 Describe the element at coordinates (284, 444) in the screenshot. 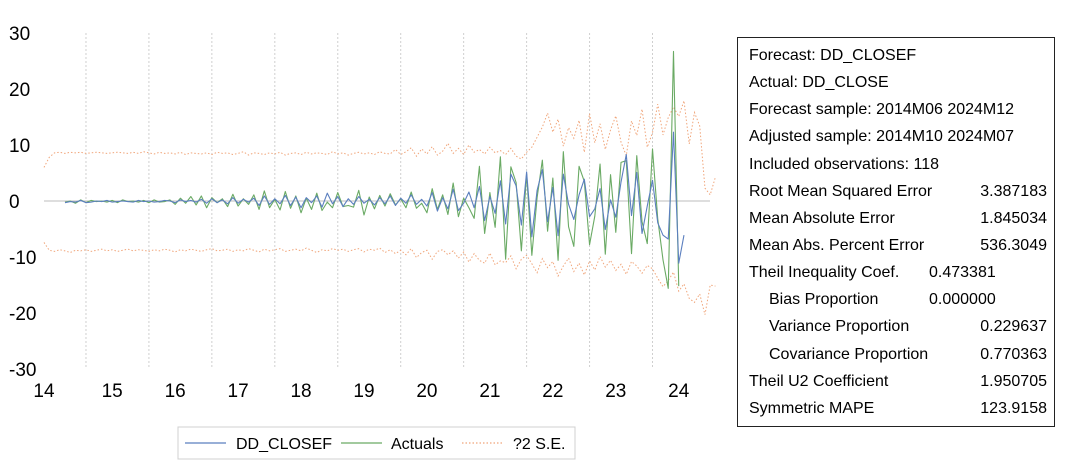

I see `legend-label-forecast: DD_CLOSEF` at that location.